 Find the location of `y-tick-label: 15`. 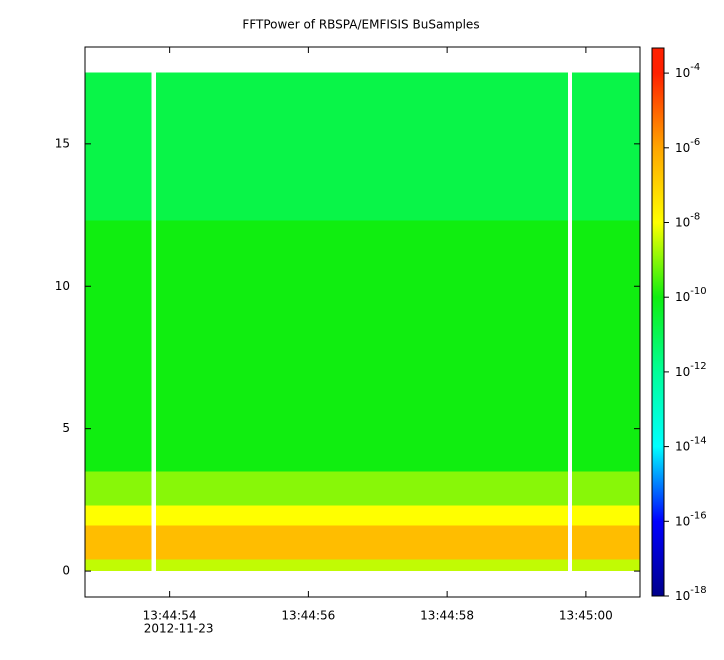

y-tick-label: 15 is located at coordinates (62, 143).